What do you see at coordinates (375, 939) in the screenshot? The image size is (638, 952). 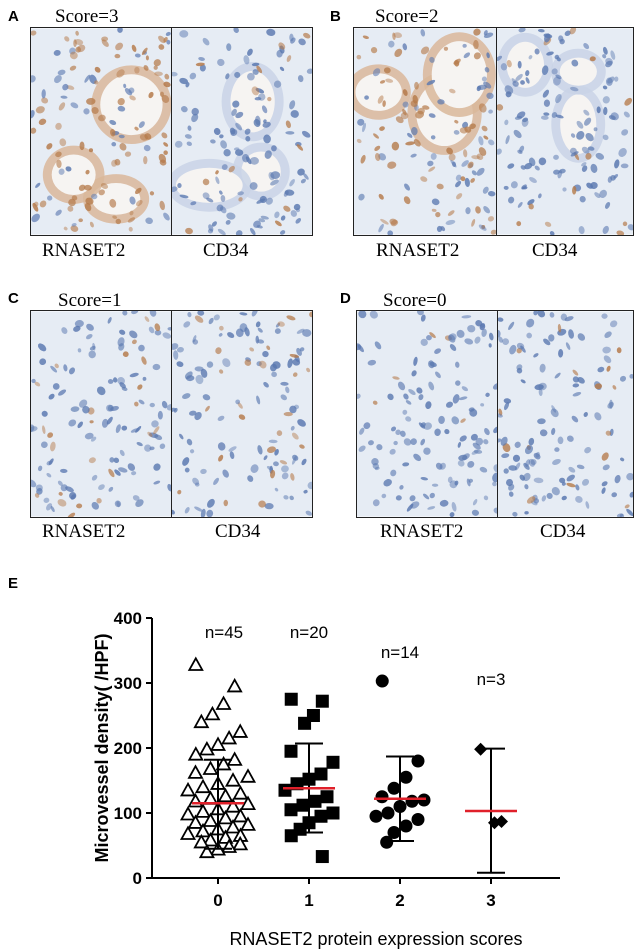 I see `x-axis-title: RNASET2 protein expression scores` at bounding box center [375, 939].